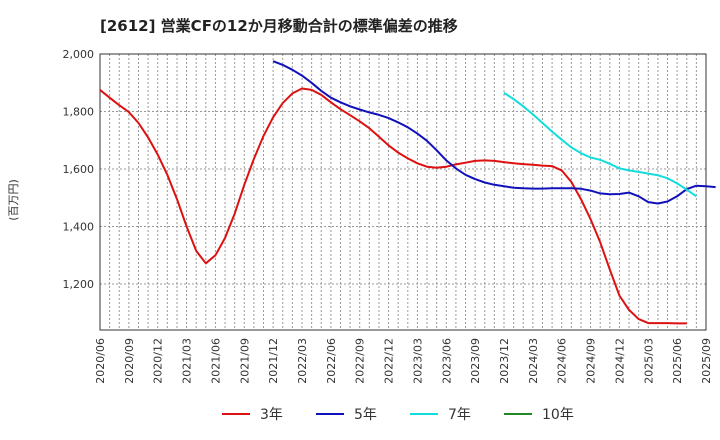  I want to click on legend-label-2: 5年, so click(365, 415).